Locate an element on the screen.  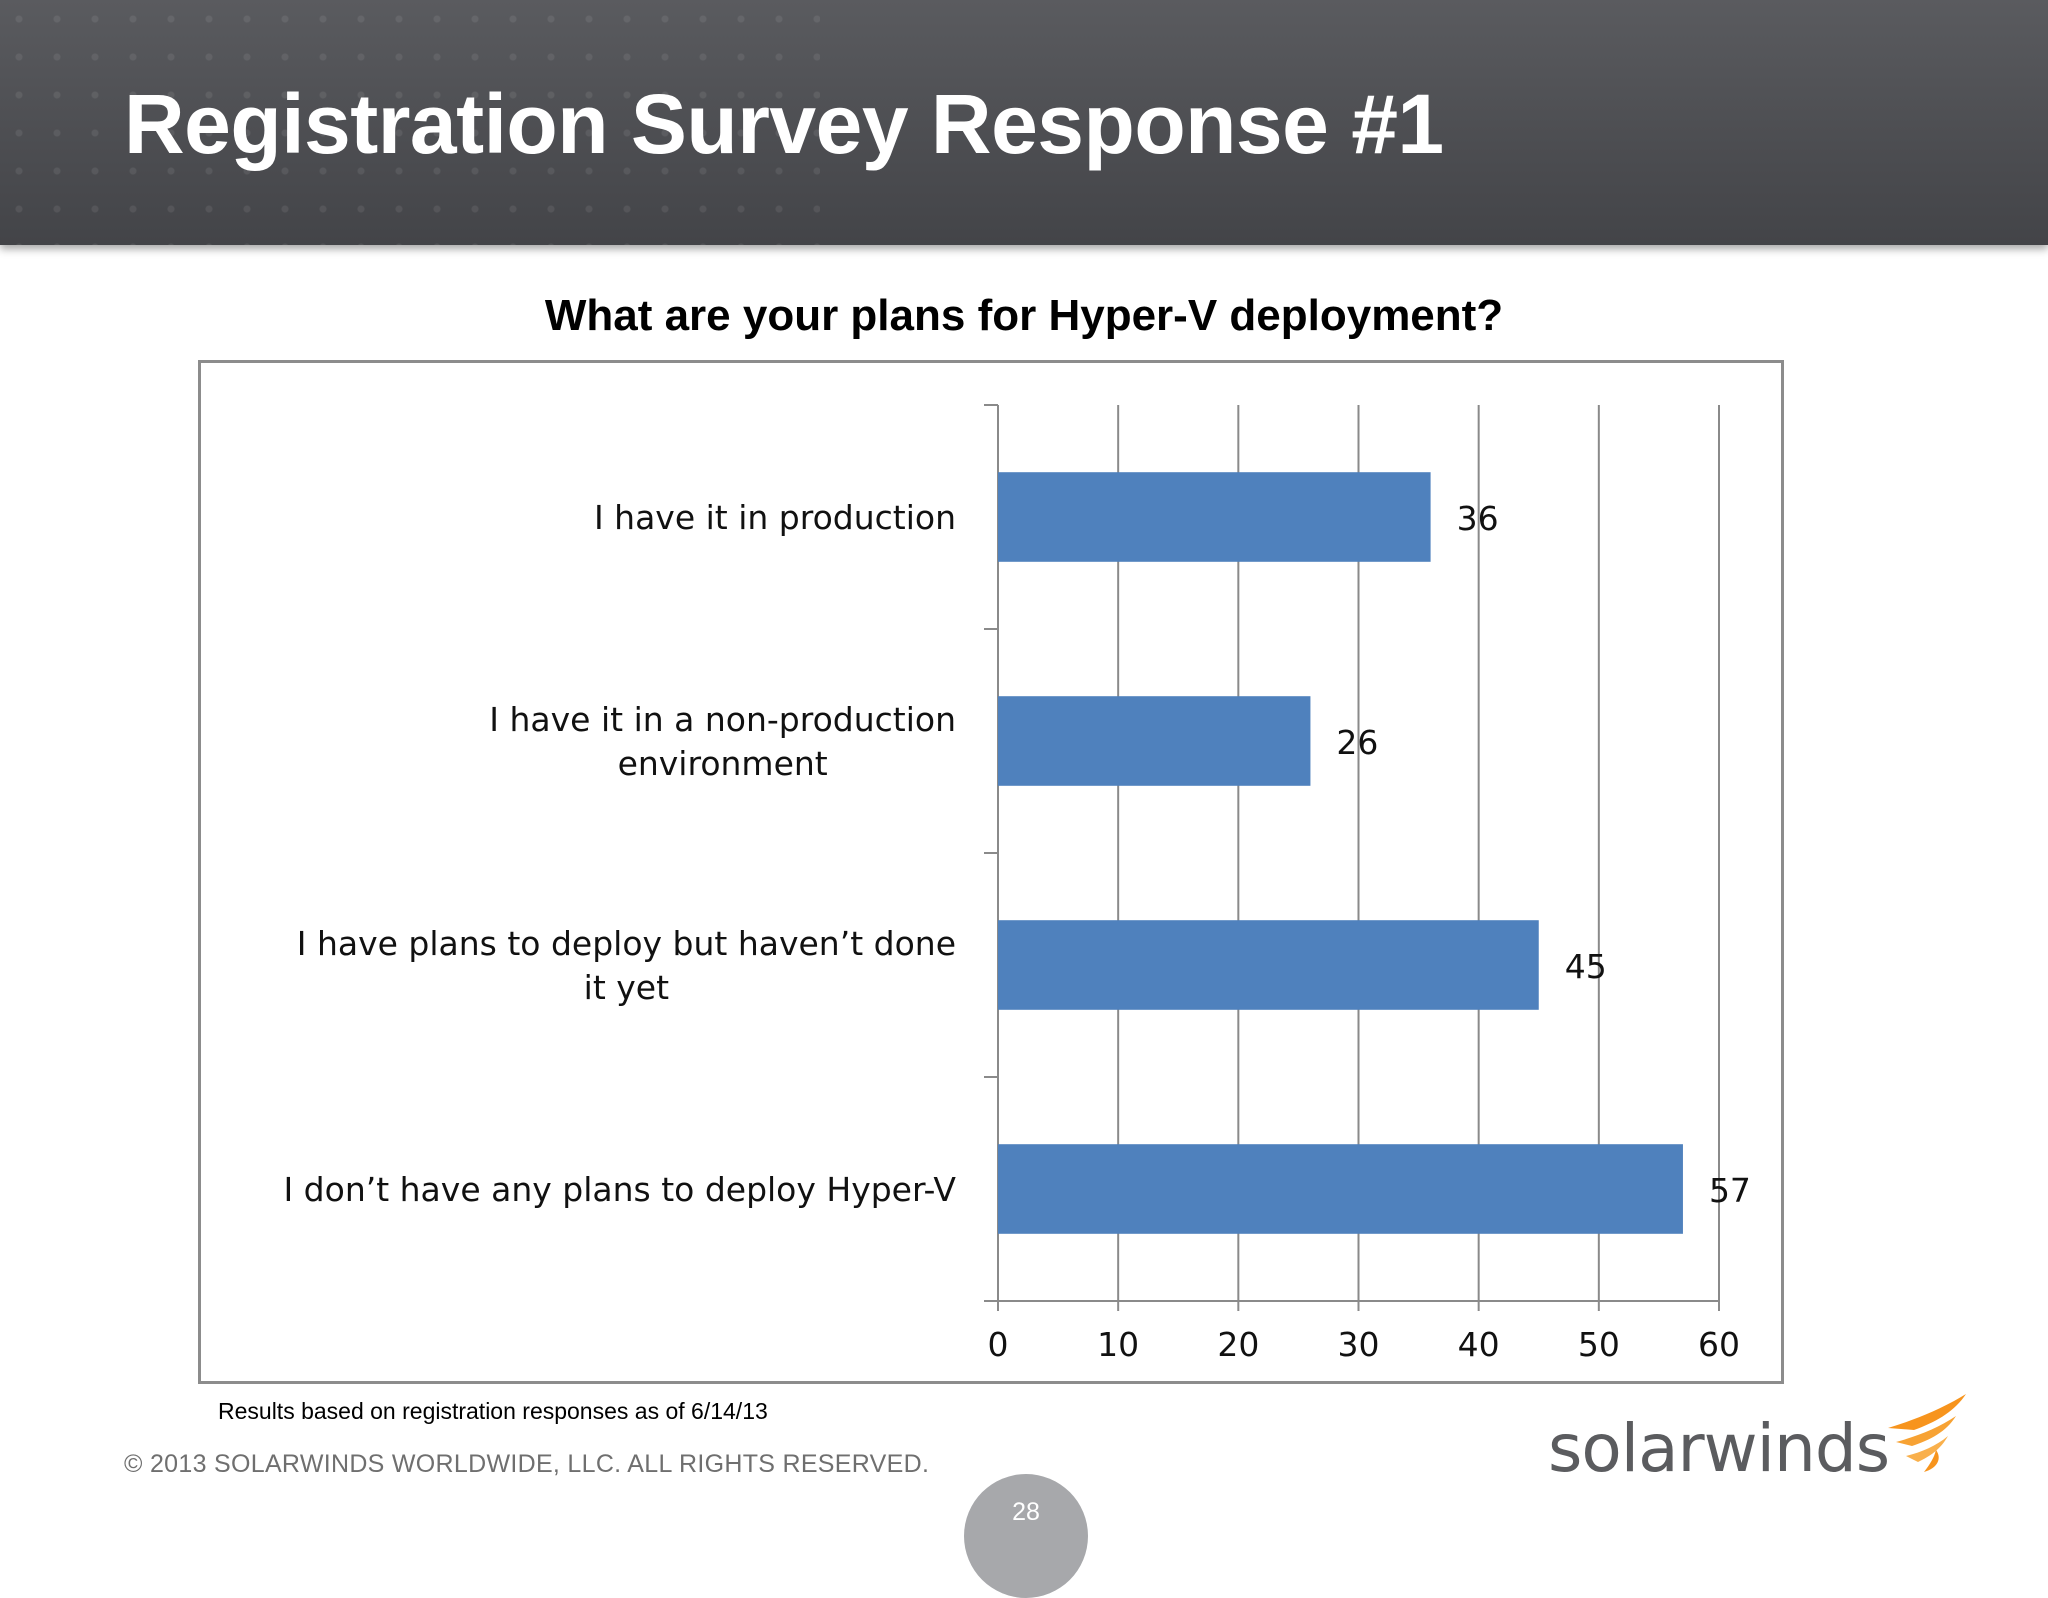
x-tick-label: 30 is located at coordinates (1359, 1344).